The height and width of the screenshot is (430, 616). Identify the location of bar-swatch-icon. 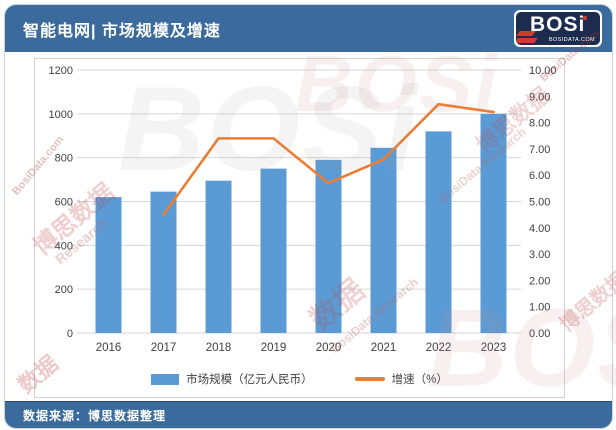
(165, 379).